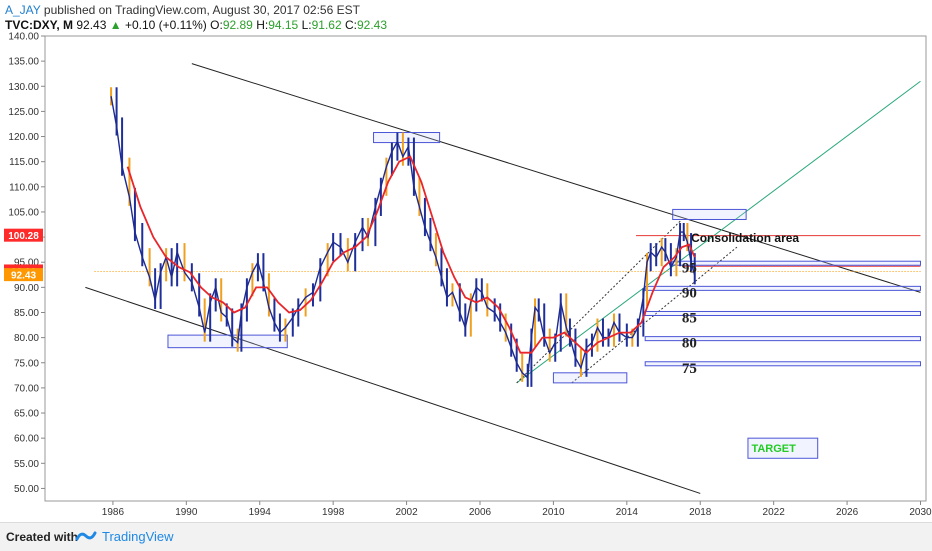 Image resolution: width=932 pixels, height=551 pixels. Describe the element at coordinates (553, 512) in the screenshot. I see `x-tick-label: 2010` at that location.